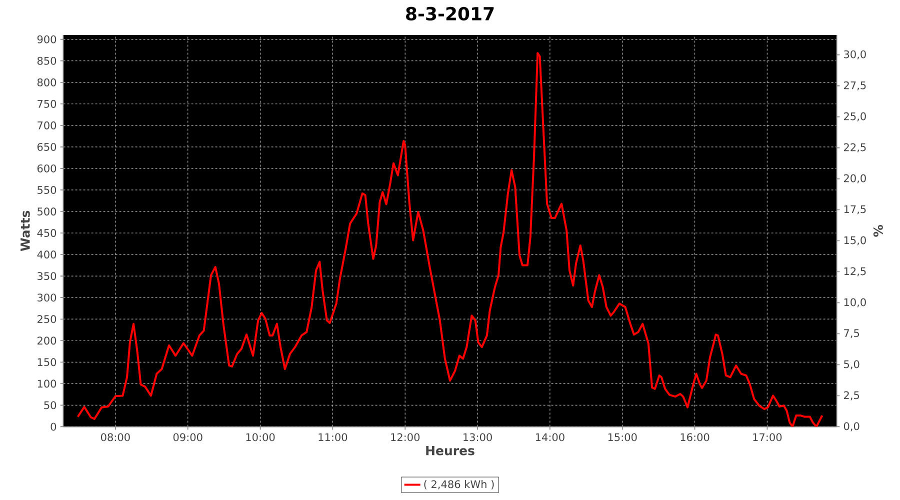 Image resolution: width=900 pixels, height=500 pixels. I want to click on y-tick-label: 400, so click(46, 254).